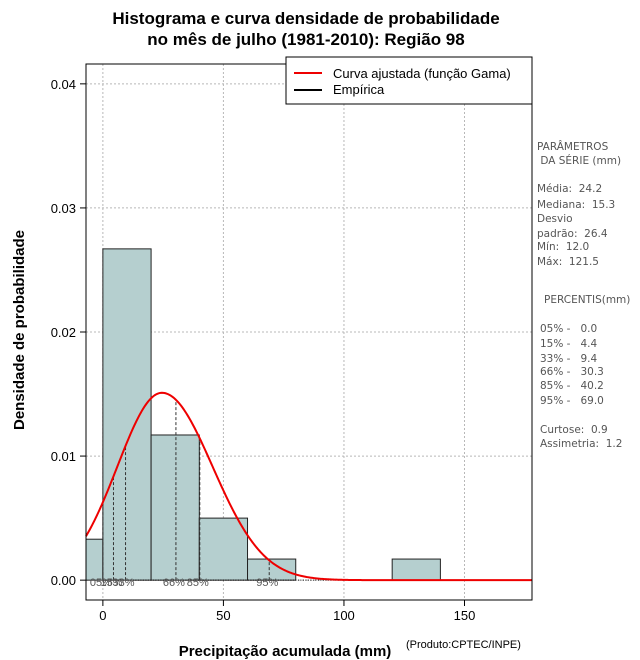 Image resolution: width=640 pixels, height=660 pixels. I want to click on legend-label-curve: Curva ajustada (função Gama), so click(422, 73).